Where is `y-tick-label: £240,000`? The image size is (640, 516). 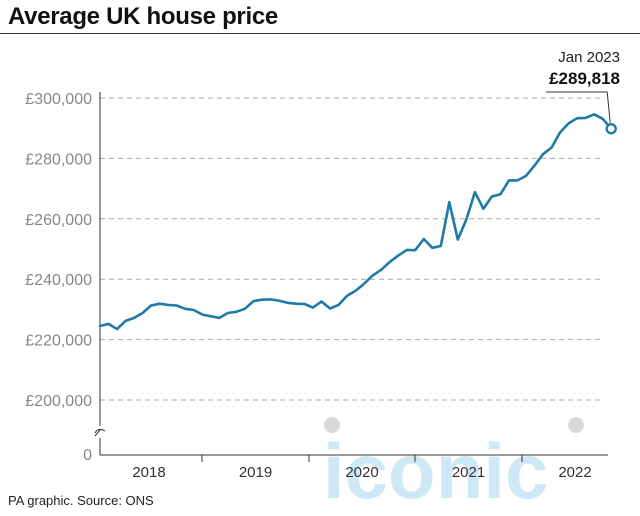
y-tick-label: £240,000 is located at coordinates (58, 280).